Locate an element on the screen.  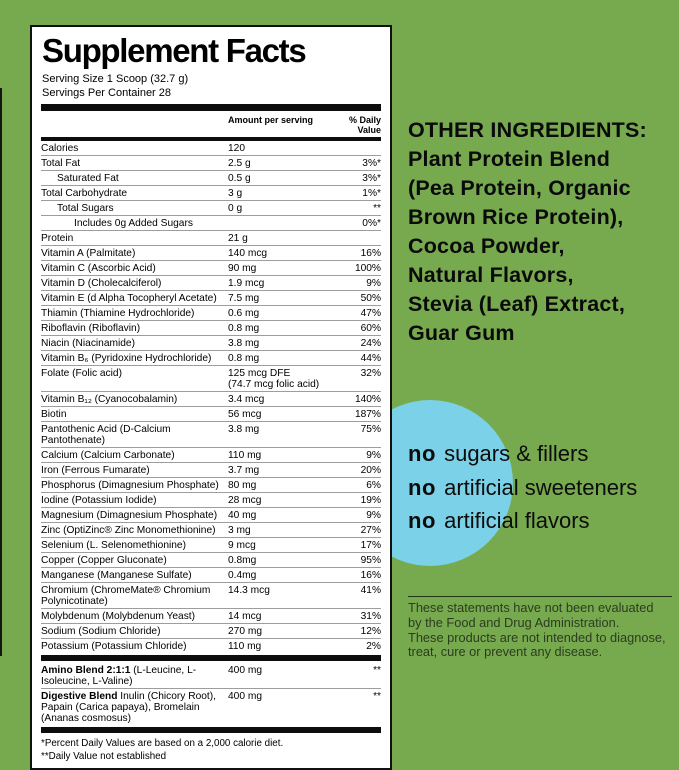
disclaimer-line: by the Food and Drug Administration. is located at coordinates (514, 622).